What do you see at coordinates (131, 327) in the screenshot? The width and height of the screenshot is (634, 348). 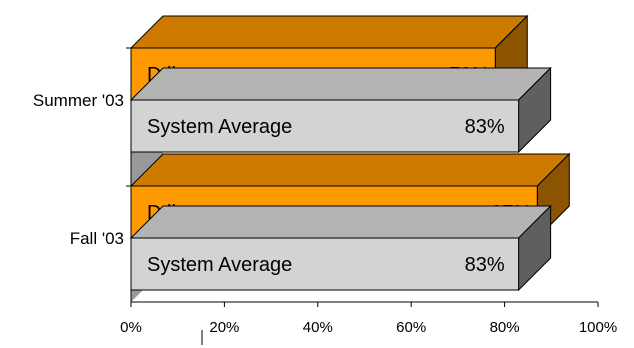 I see `x-tick-label: 0%` at bounding box center [131, 327].